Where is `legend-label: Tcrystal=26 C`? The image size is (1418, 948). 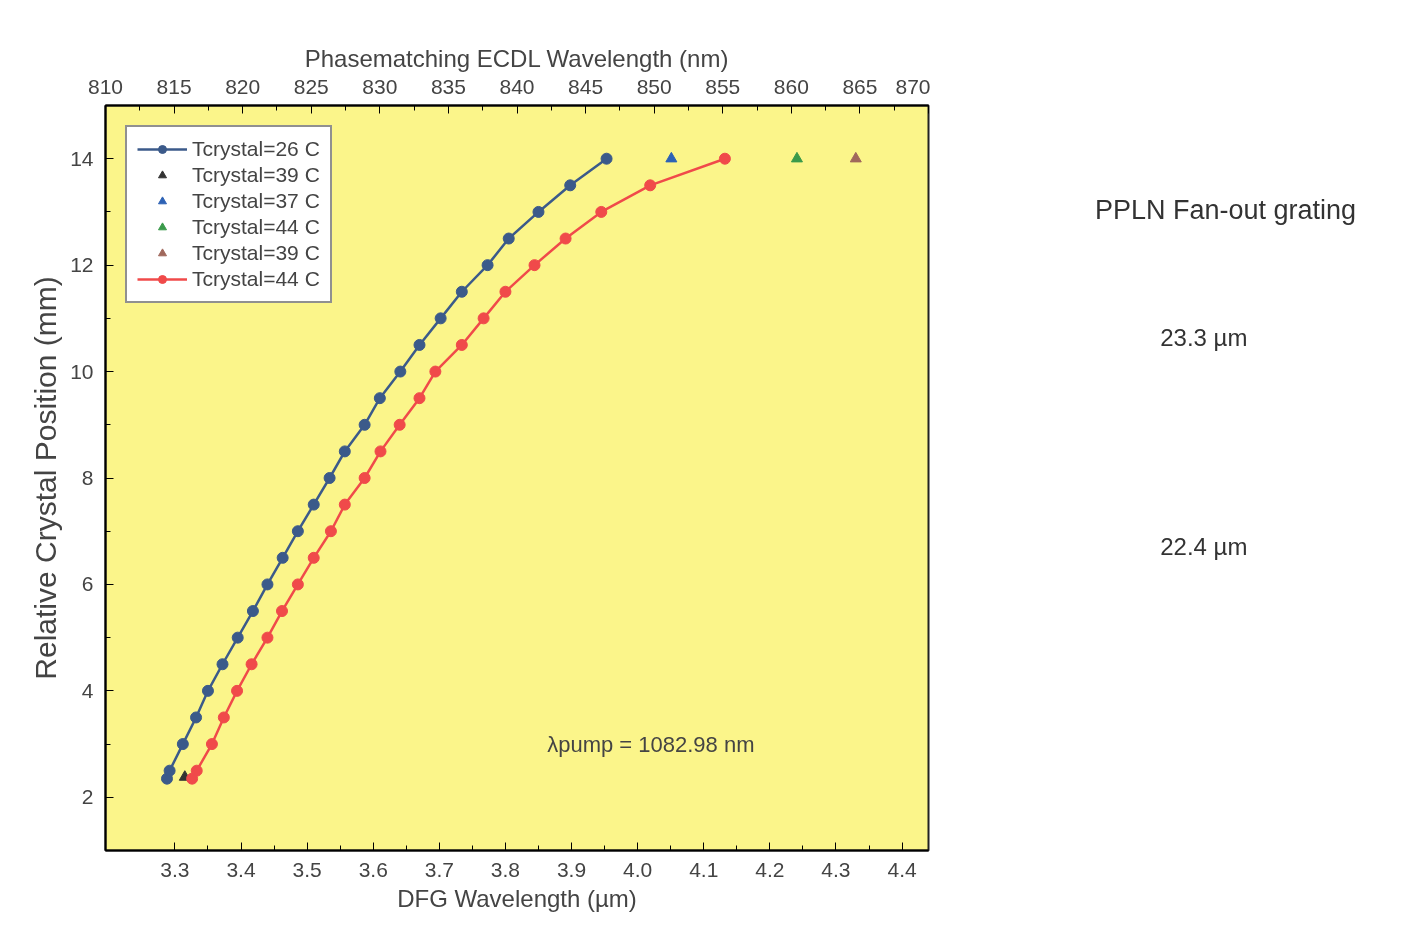
legend-label: Tcrystal=26 C is located at coordinates (256, 149).